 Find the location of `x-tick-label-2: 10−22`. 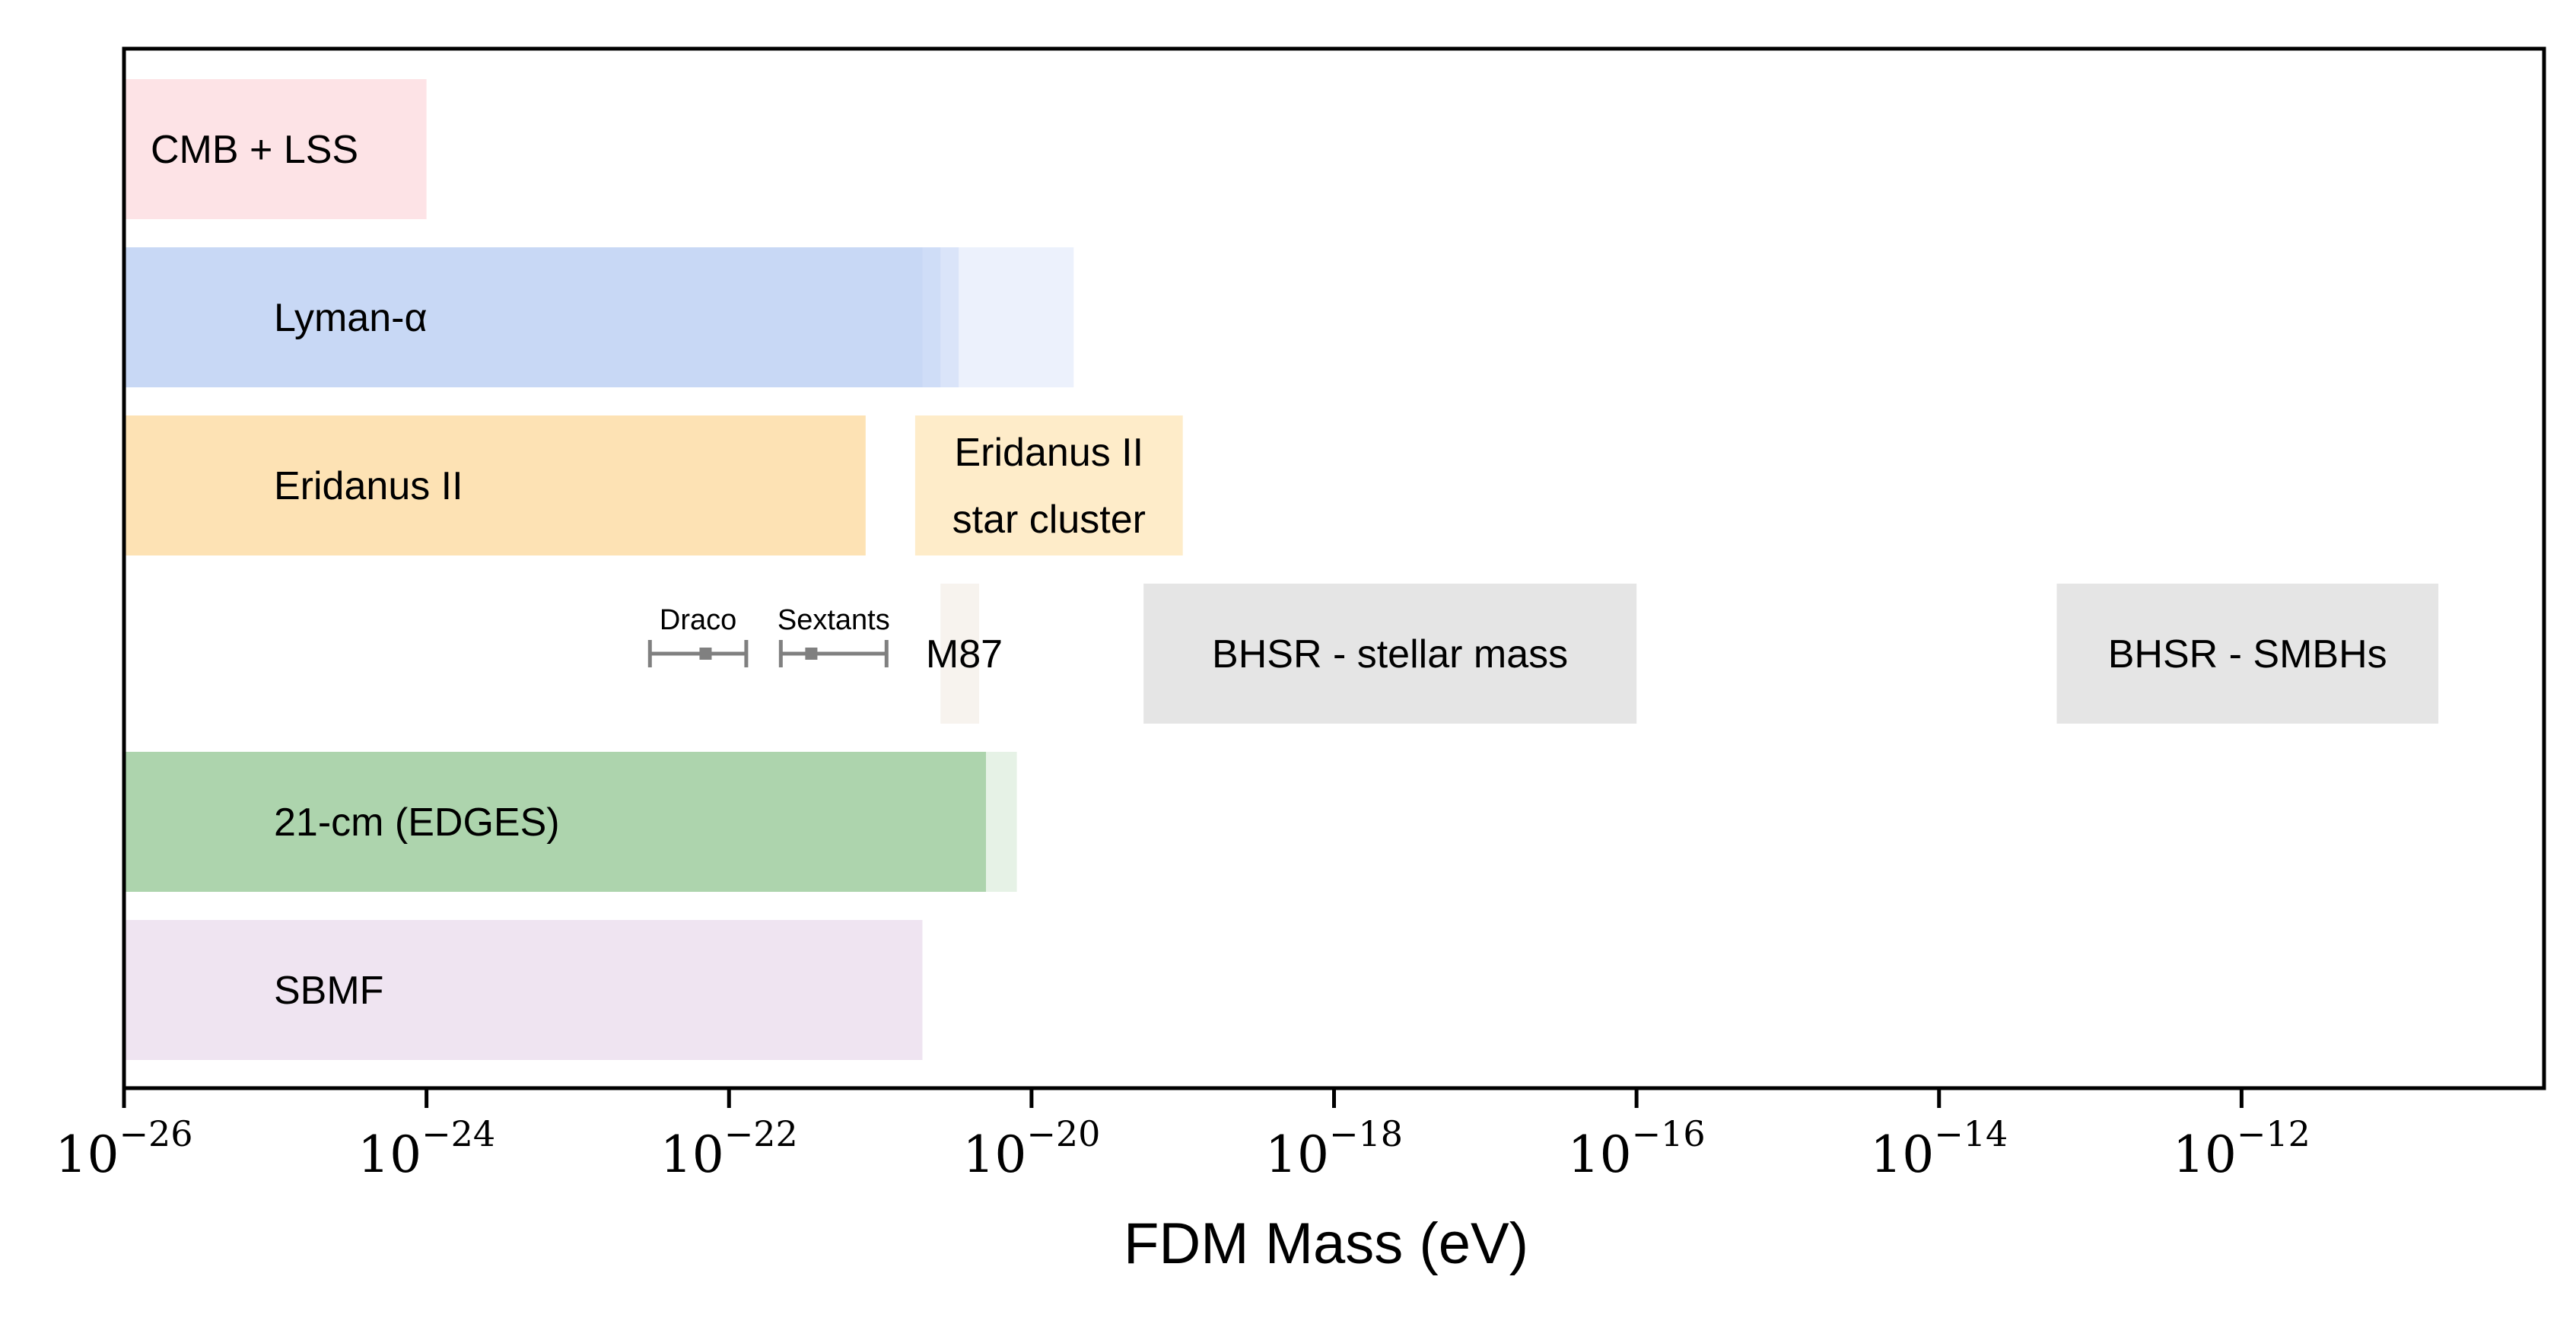

x-tick-label-2: 10−22 is located at coordinates (729, 1148).